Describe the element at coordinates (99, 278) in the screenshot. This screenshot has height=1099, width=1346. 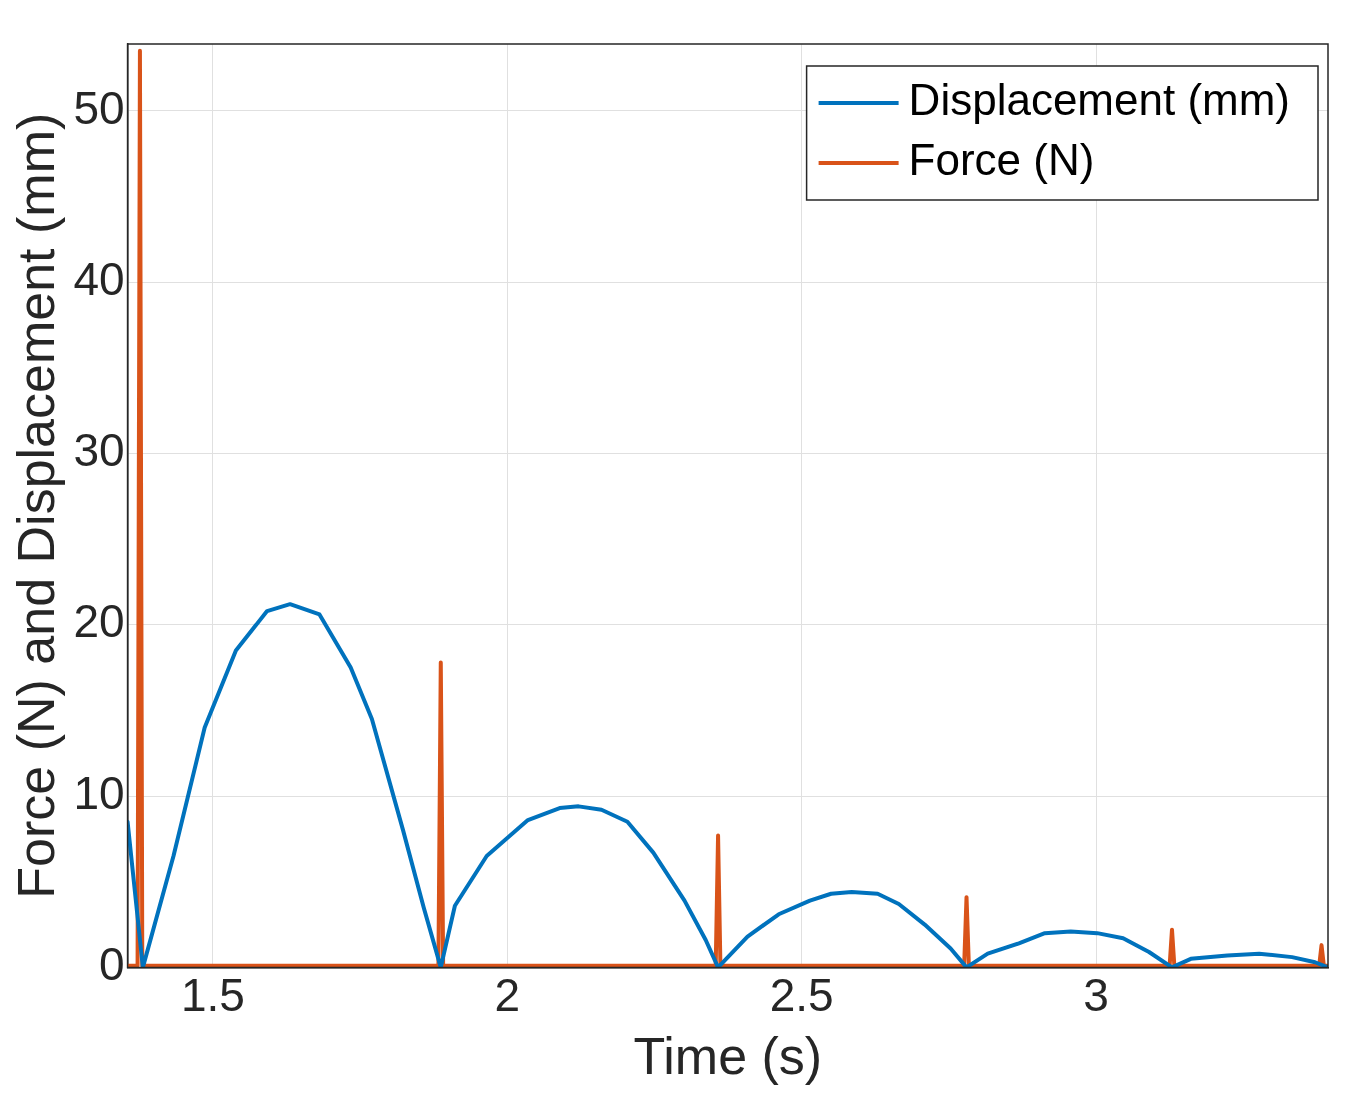
I see `y-tick-label: 40` at that location.